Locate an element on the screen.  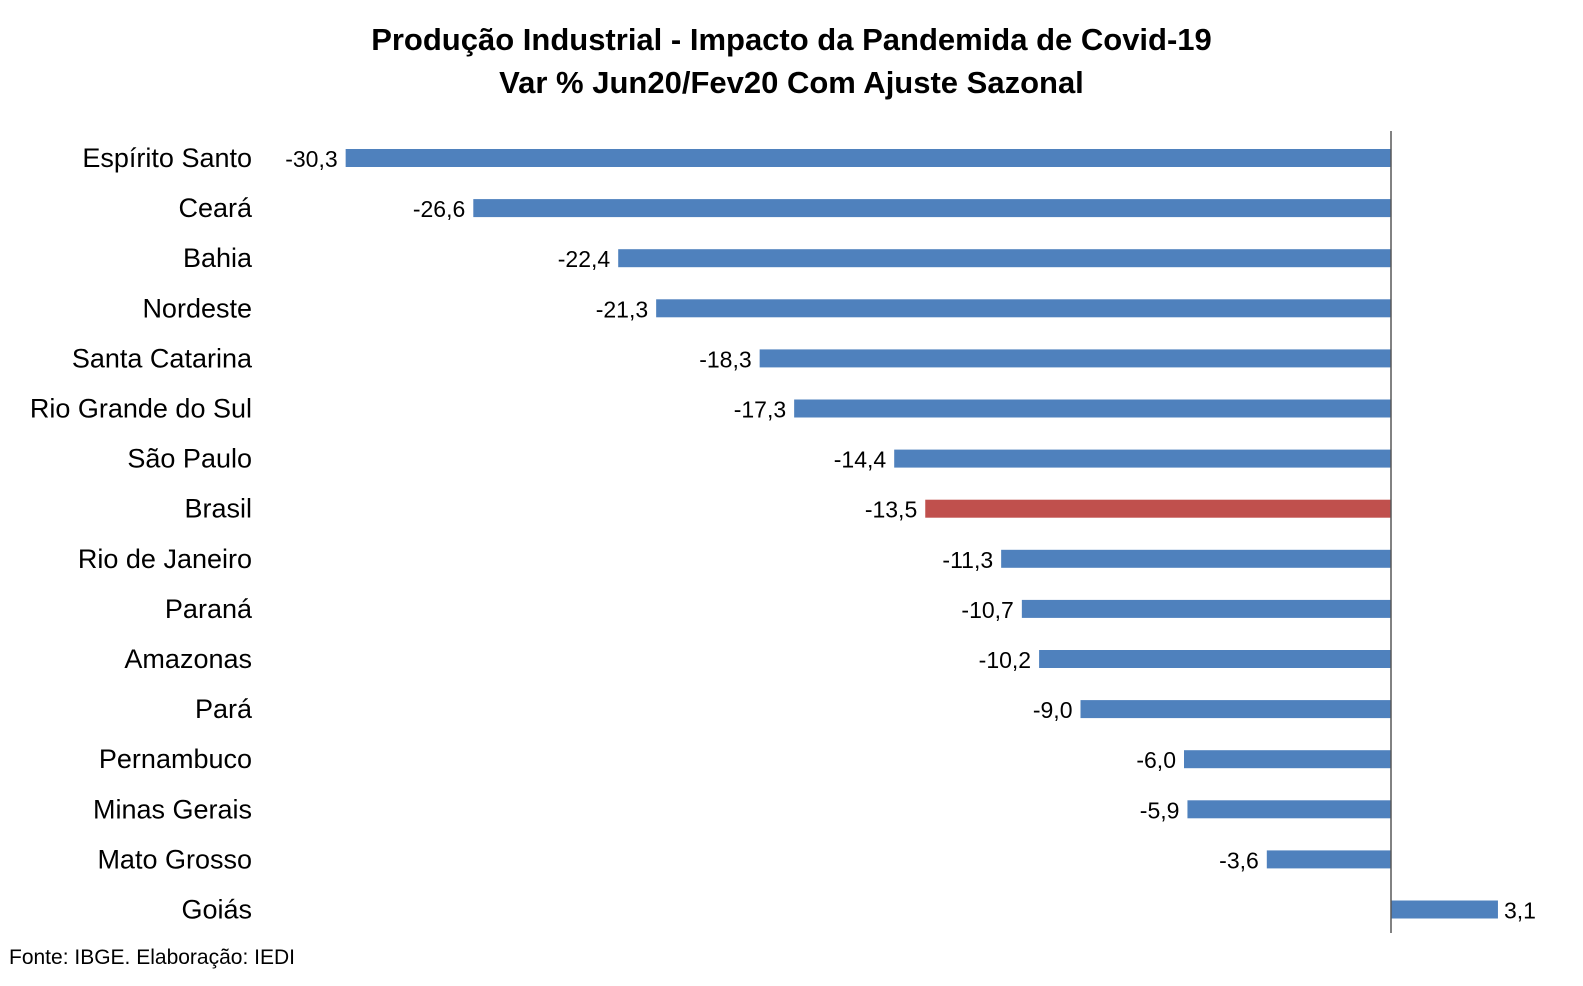
bar-parana is located at coordinates (1206, 608).